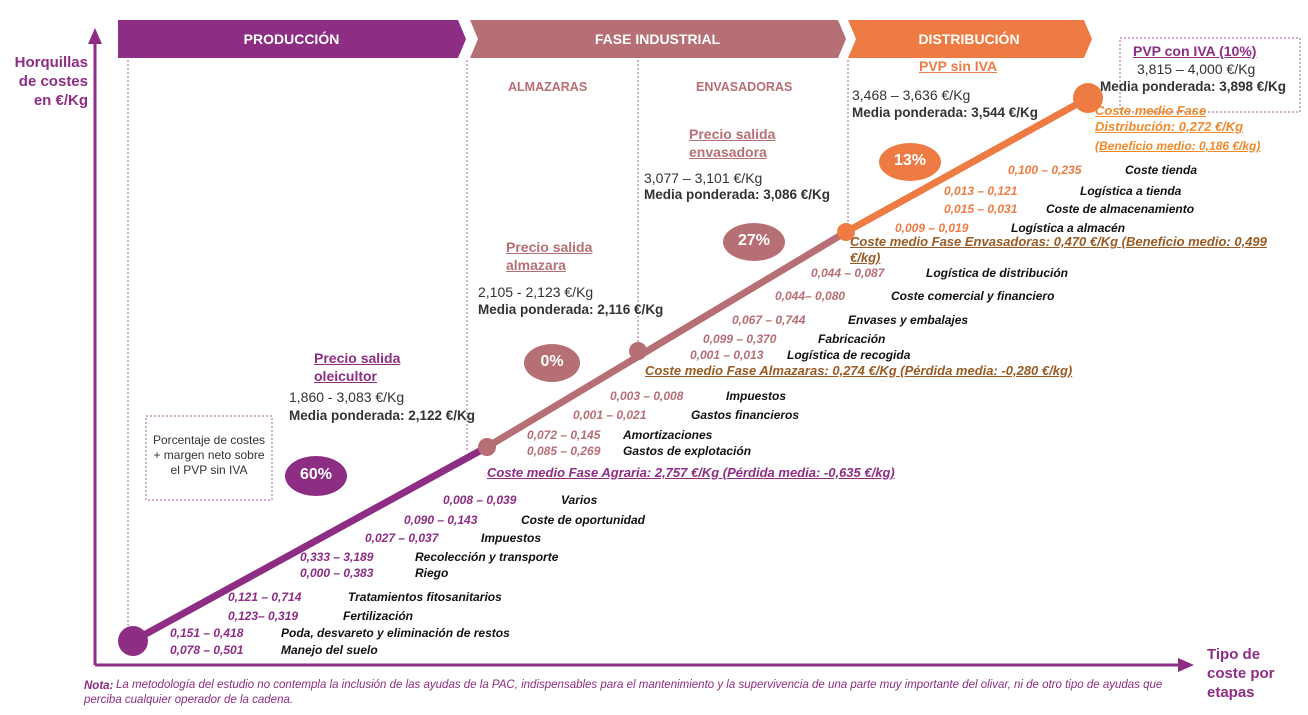 The image size is (1308, 715). What do you see at coordinates (745, 415) in the screenshot?
I see `cost-name: Gastos financieros` at bounding box center [745, 415].